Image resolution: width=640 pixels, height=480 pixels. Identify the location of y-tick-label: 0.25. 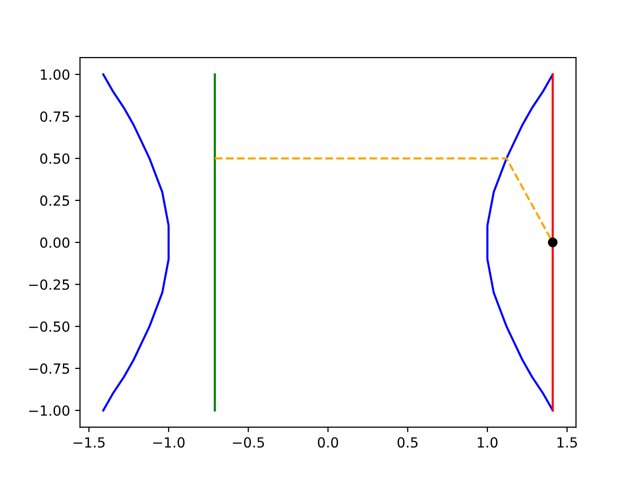
(55, 200).